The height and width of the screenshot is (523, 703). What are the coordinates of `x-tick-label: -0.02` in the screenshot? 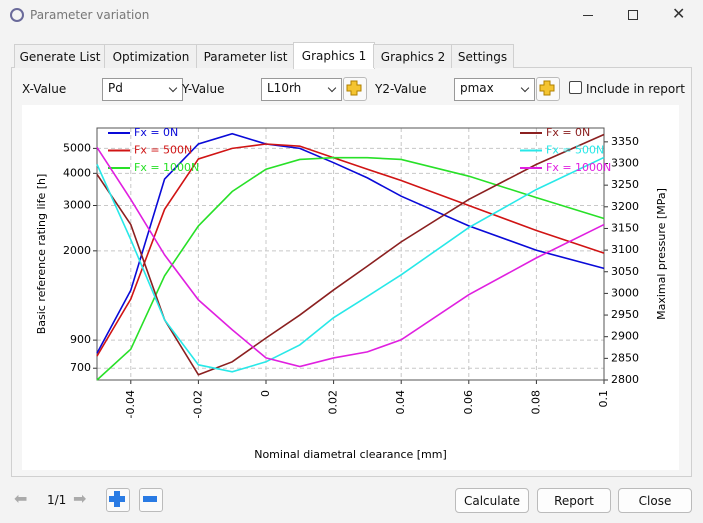 It's located at (197, 404).